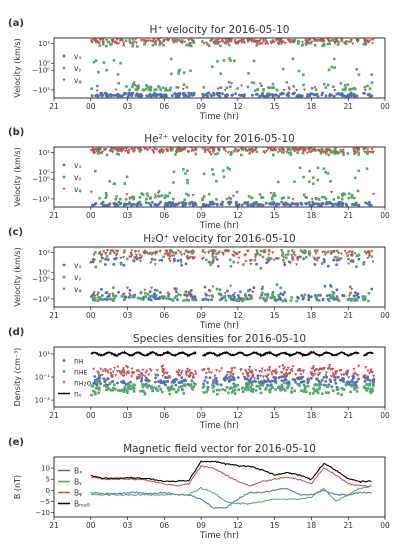 The image size is (415, 550). What do you see at coordinates (91, 215) in the screenshot?
I see `x-tick-label: 00` at bounding box center [91, 215].